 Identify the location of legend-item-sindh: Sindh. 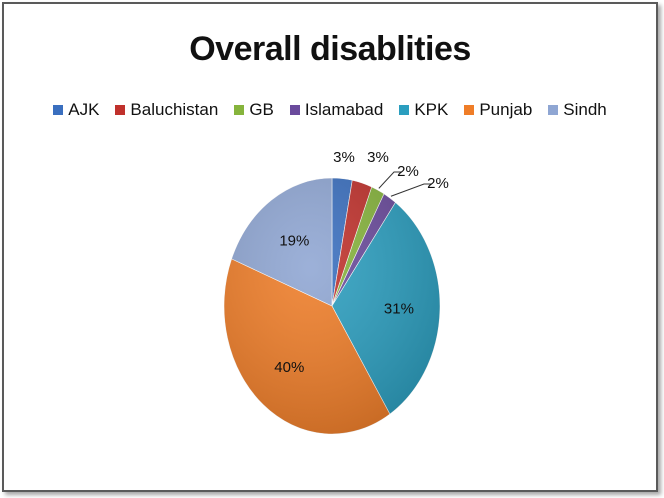
(577, 110).